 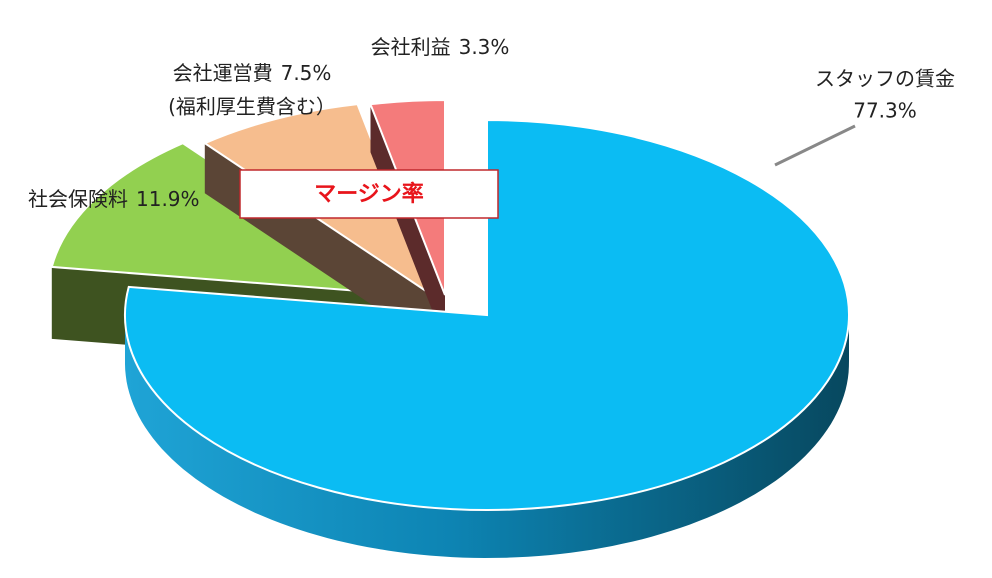 I want to click on annotation: (福利厚生費含む）, so click(x=252, y=107).